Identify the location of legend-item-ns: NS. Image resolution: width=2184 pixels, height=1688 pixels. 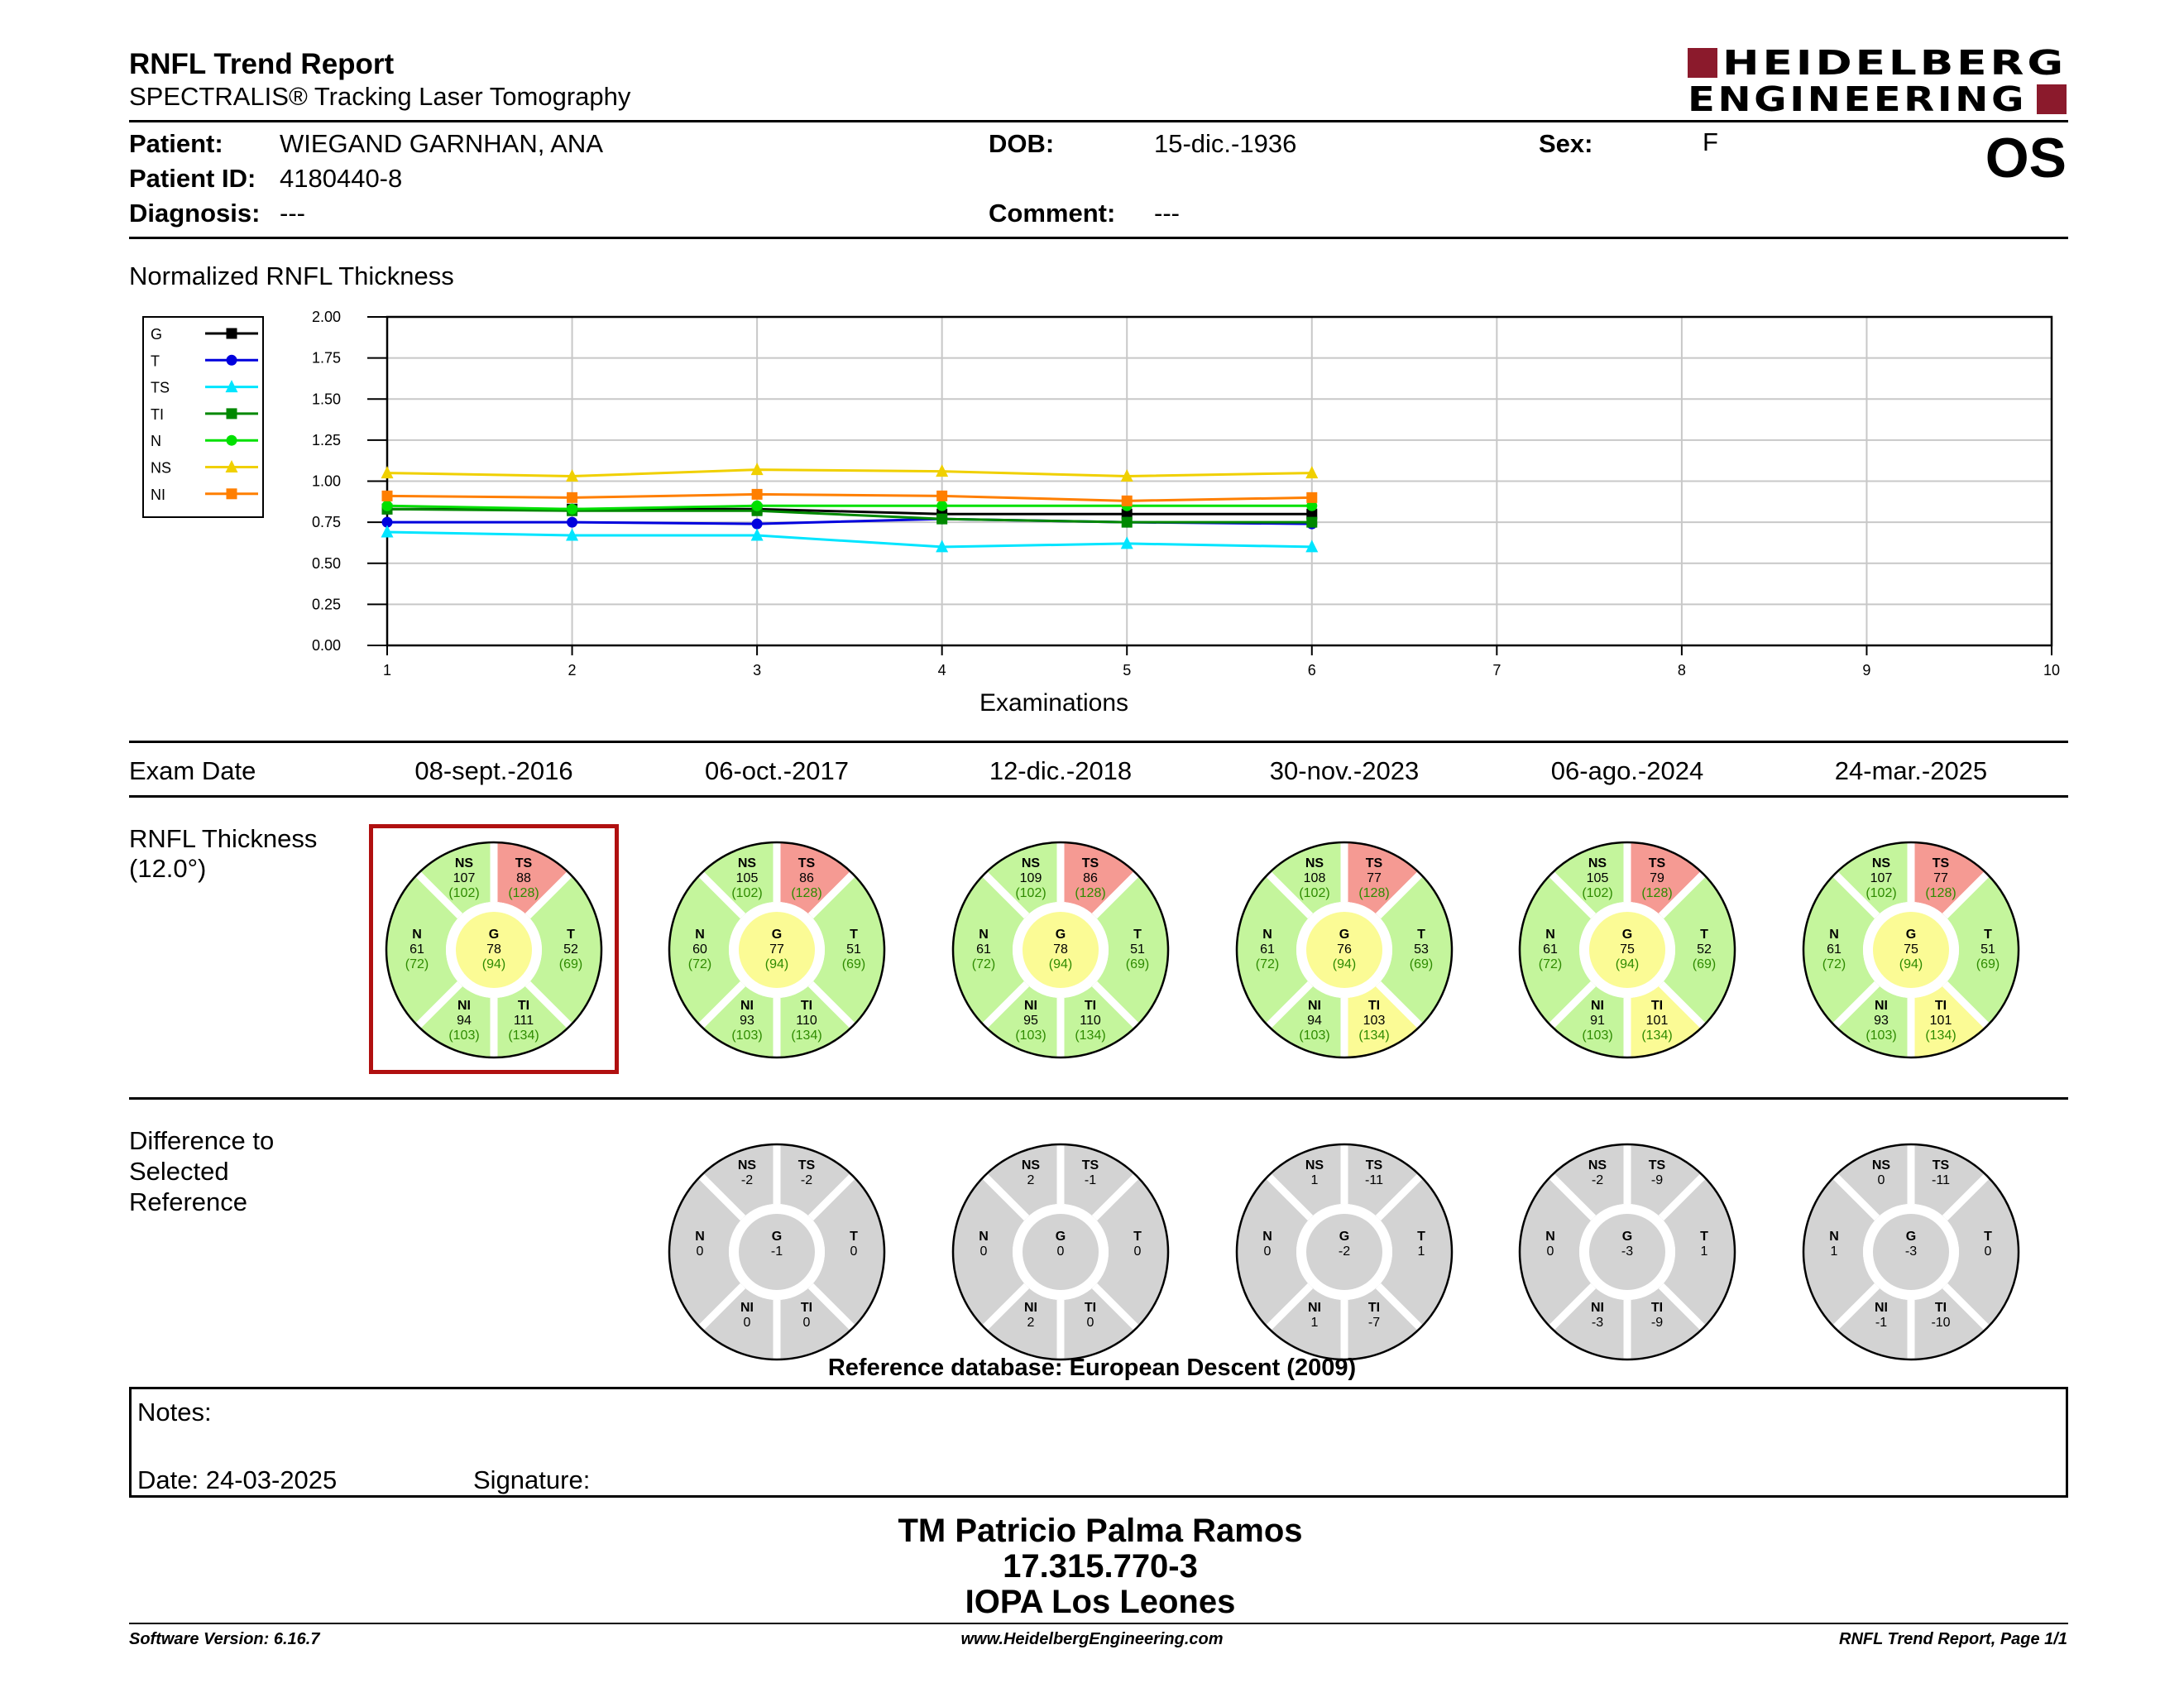
(204, 468).